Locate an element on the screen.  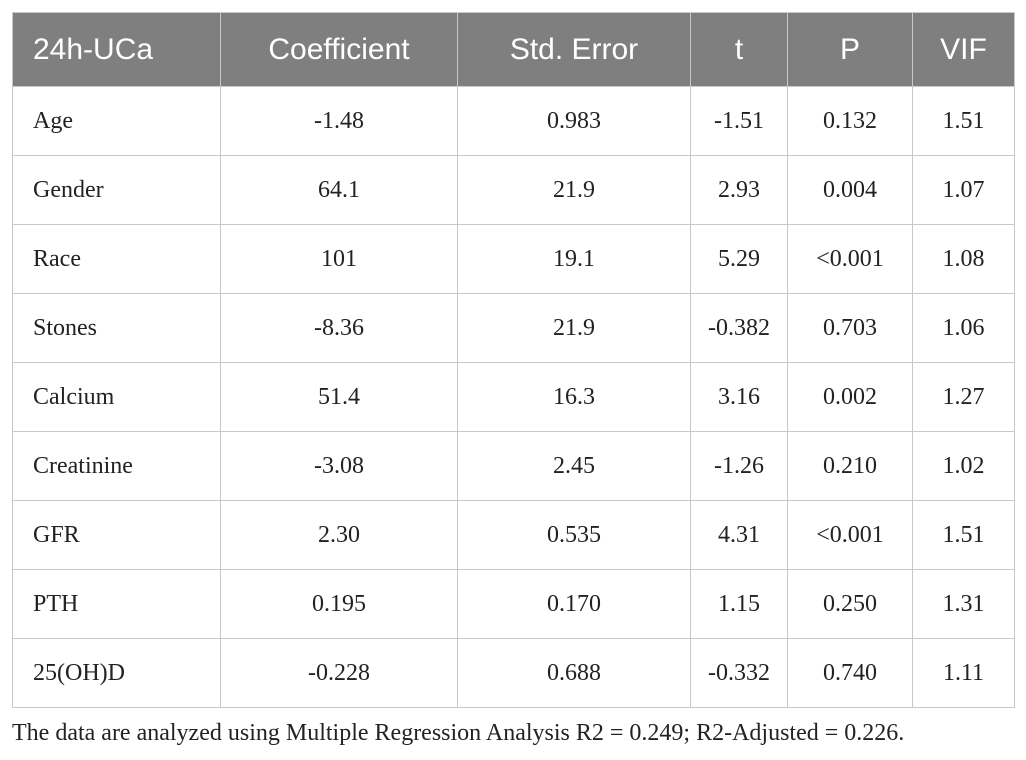
row-label: PTH is located at coordinates (116, 604).